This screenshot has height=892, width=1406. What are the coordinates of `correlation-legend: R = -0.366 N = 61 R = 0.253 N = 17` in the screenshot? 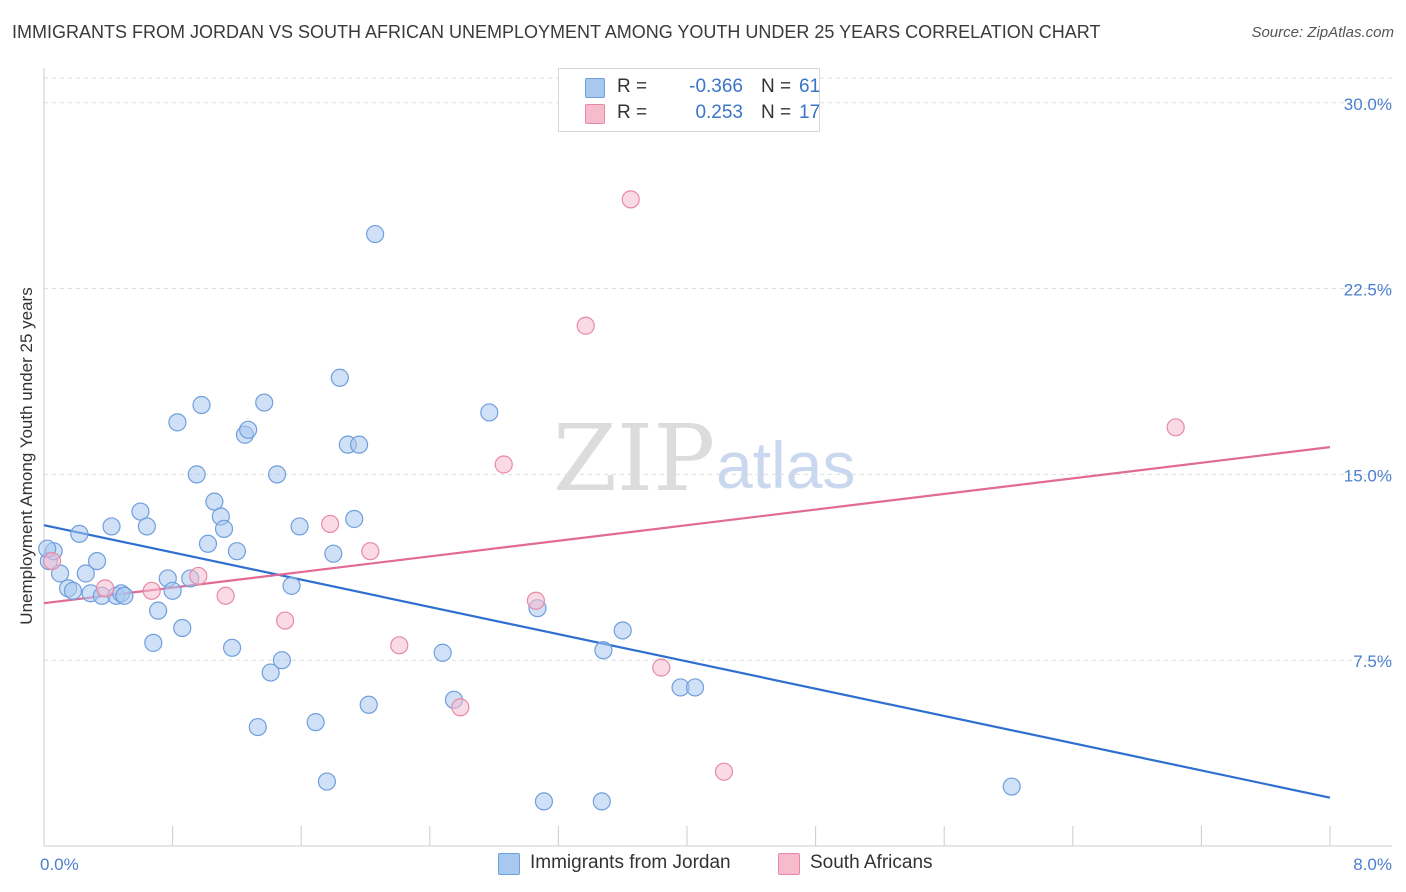 It's located at (689, 100).